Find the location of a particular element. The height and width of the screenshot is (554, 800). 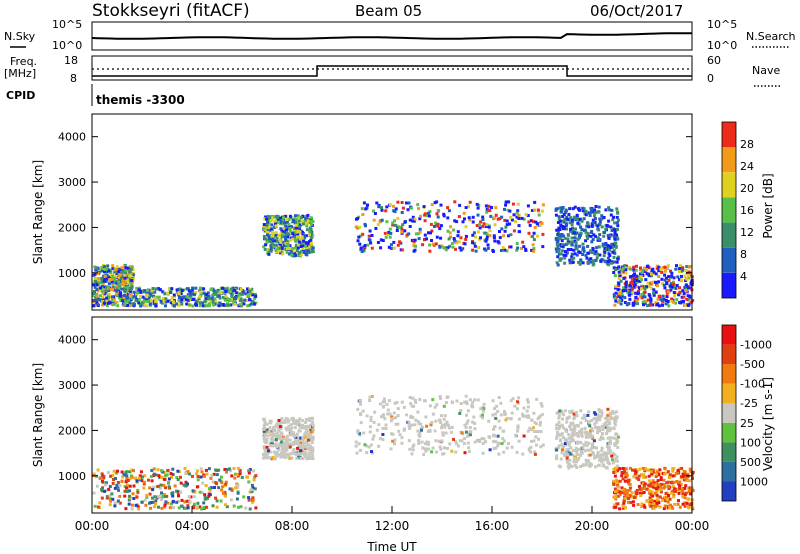

n-tick-low-right: 10^0 is located at coordinates (722, 45).